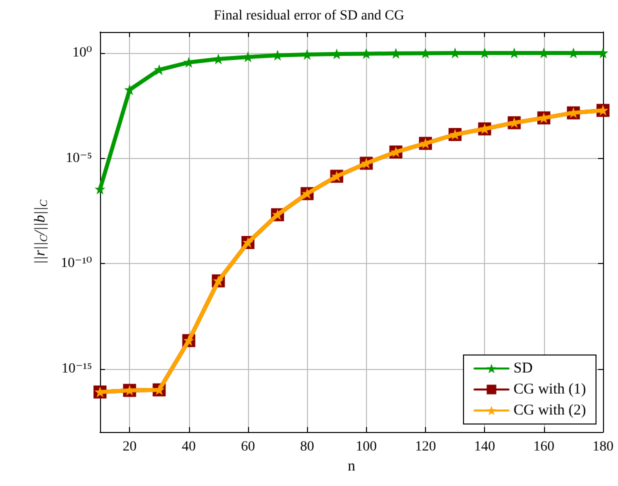 This screenshot has height=486, width=618. What do you see at coordinates (77, 368) in the screenshot?
I see `y-tick-label: 10⁻¹⁵` at bounding box center [77, 368].